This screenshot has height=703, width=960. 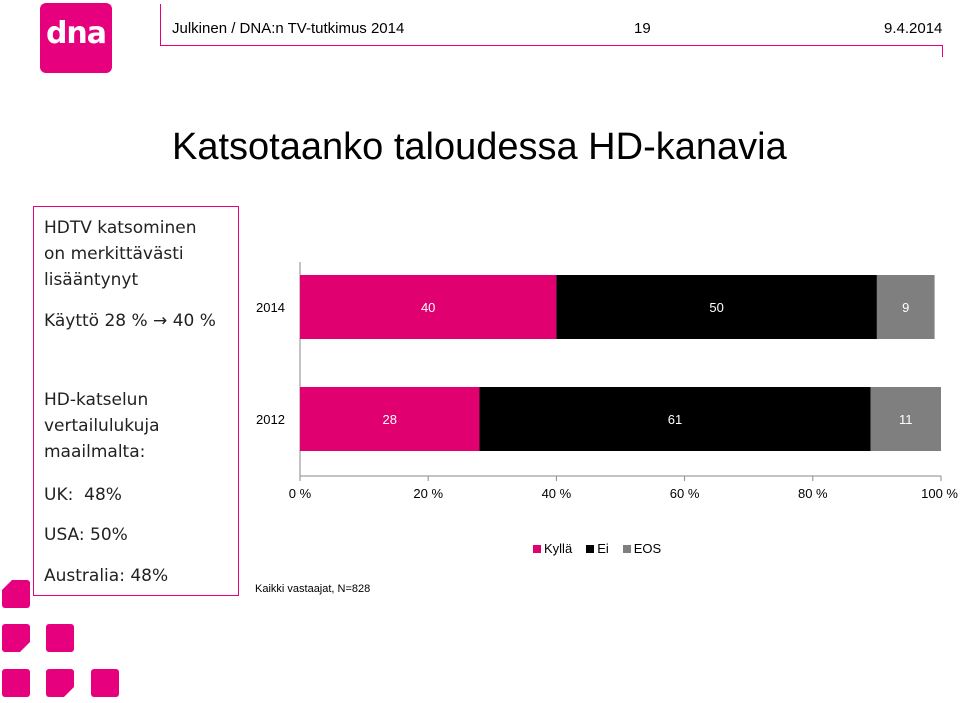 I want to click on chart-legend: Kyllä Ei EOS, so click(x=604, y=548).